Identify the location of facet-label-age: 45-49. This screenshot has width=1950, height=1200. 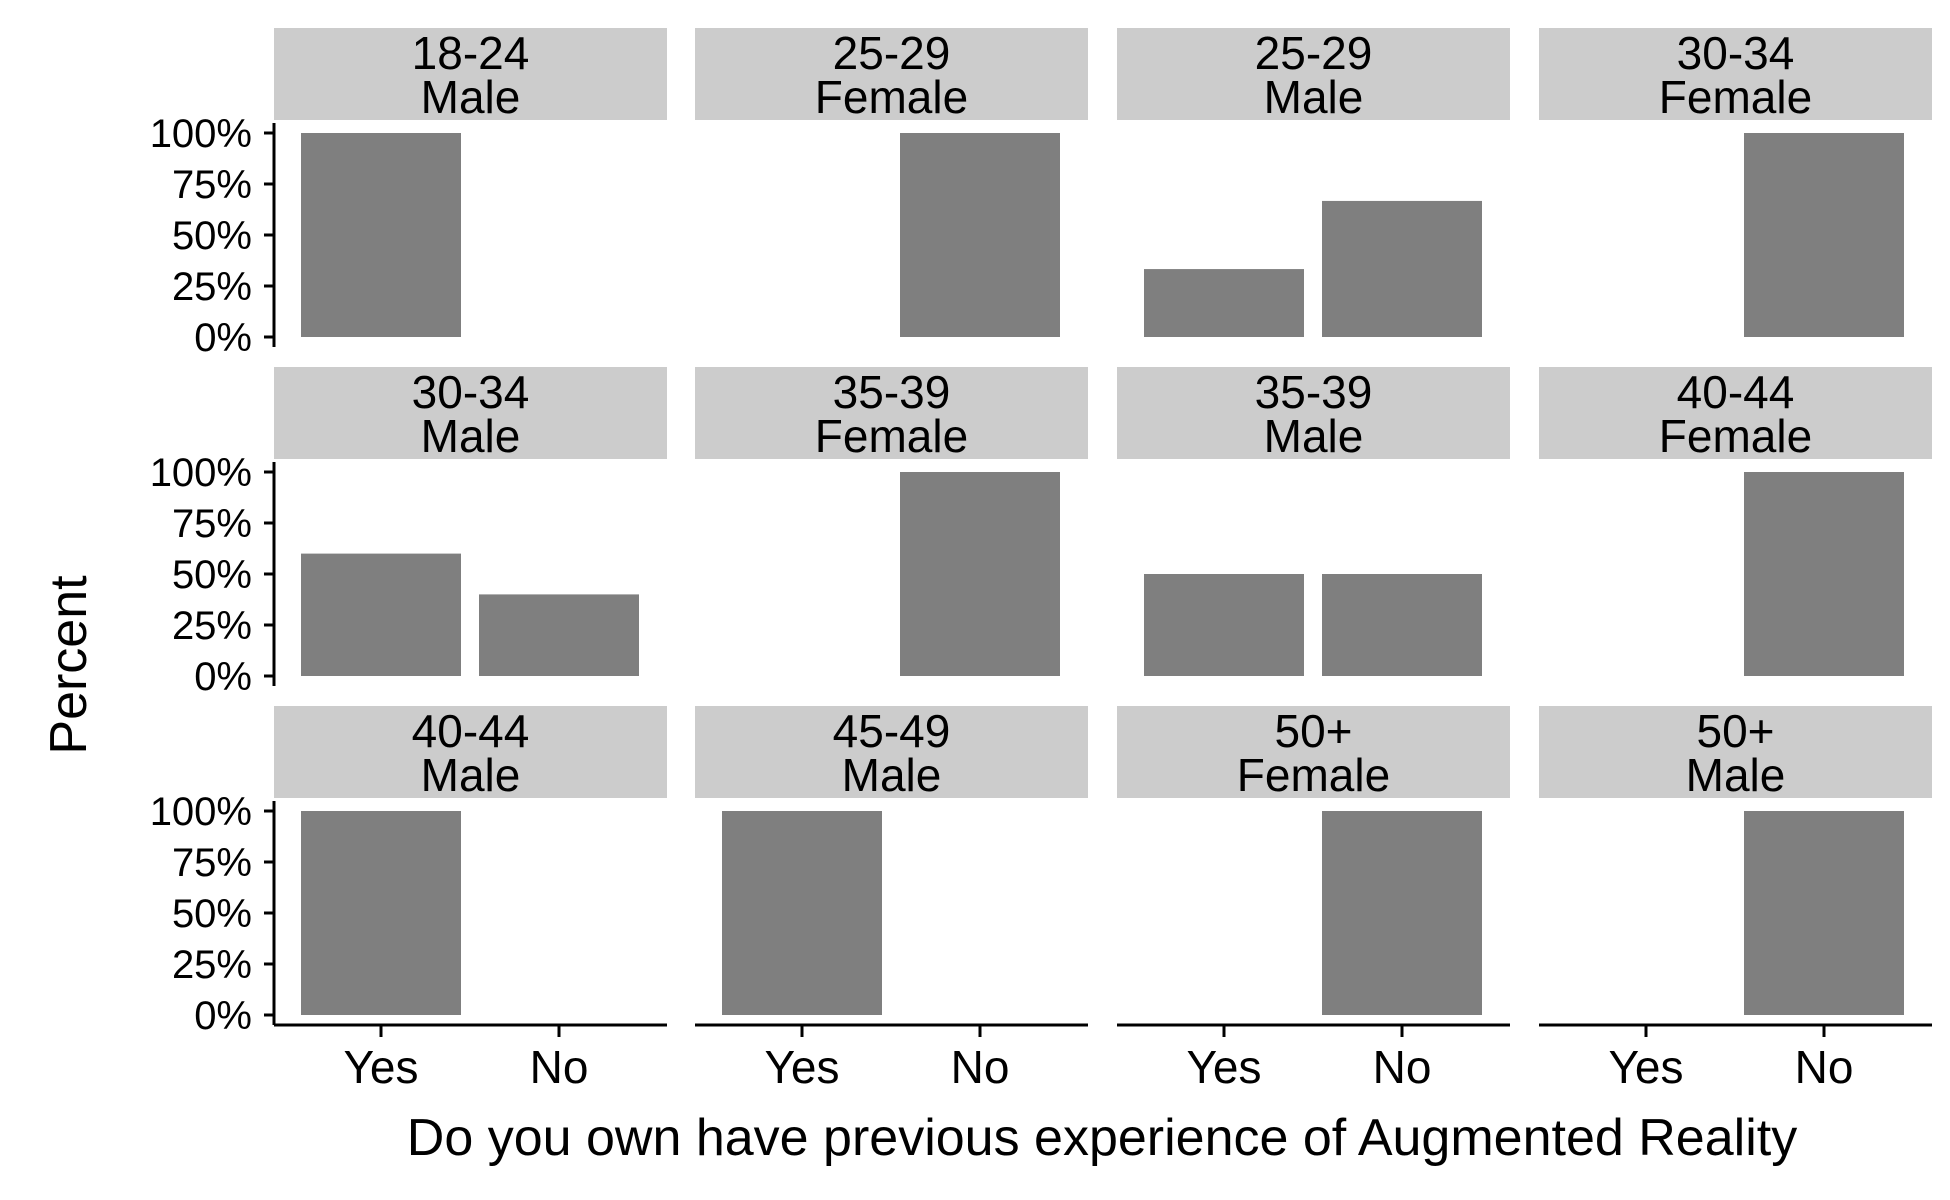
(892, 731).